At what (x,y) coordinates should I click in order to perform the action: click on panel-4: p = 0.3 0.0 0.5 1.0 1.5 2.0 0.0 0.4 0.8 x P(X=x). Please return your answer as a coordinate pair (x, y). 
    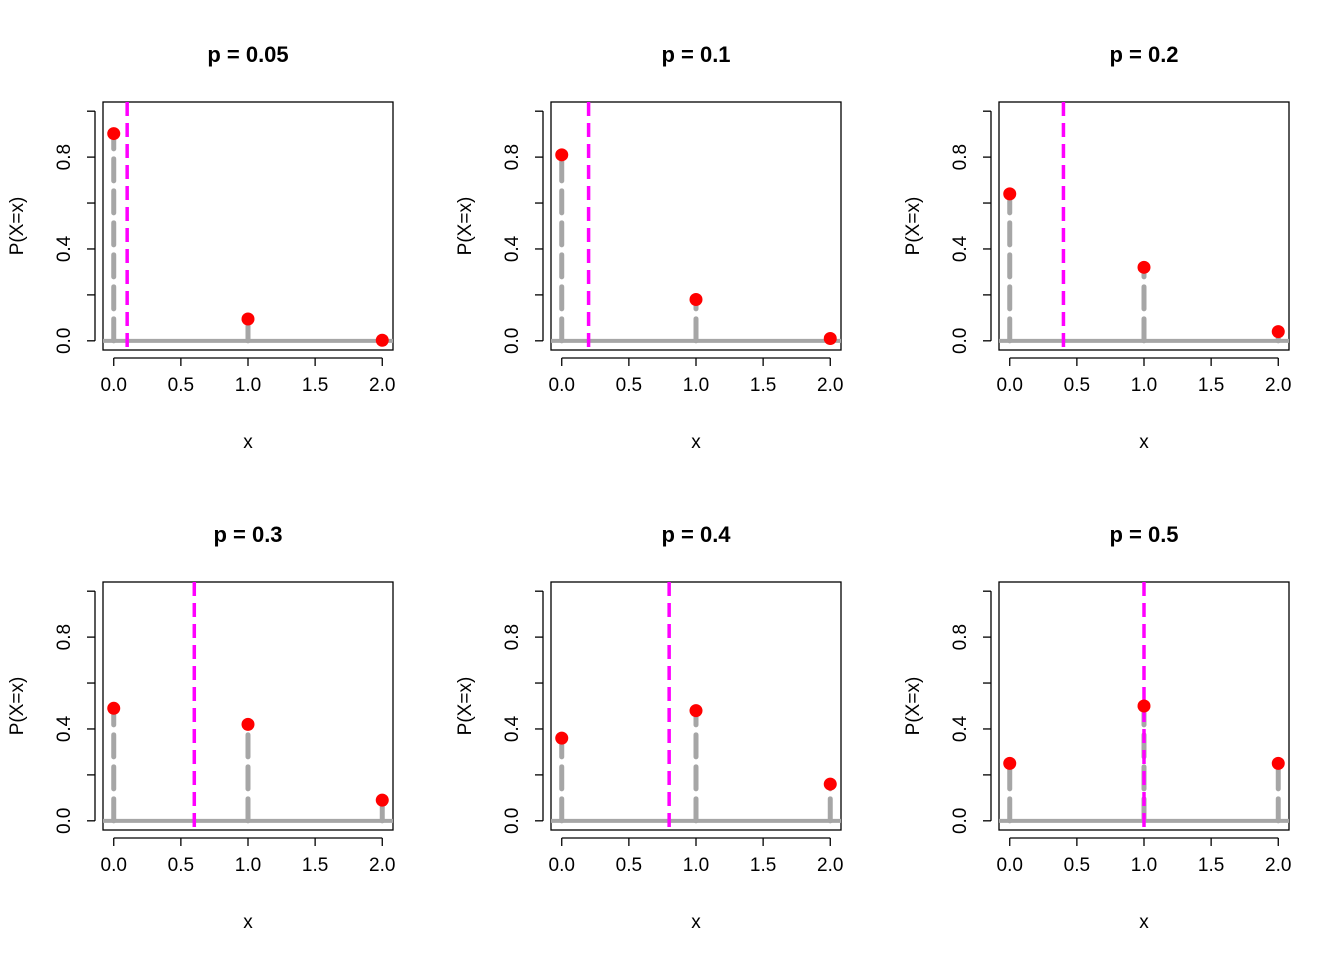
    Looking at the image, I should click on (201, 727).